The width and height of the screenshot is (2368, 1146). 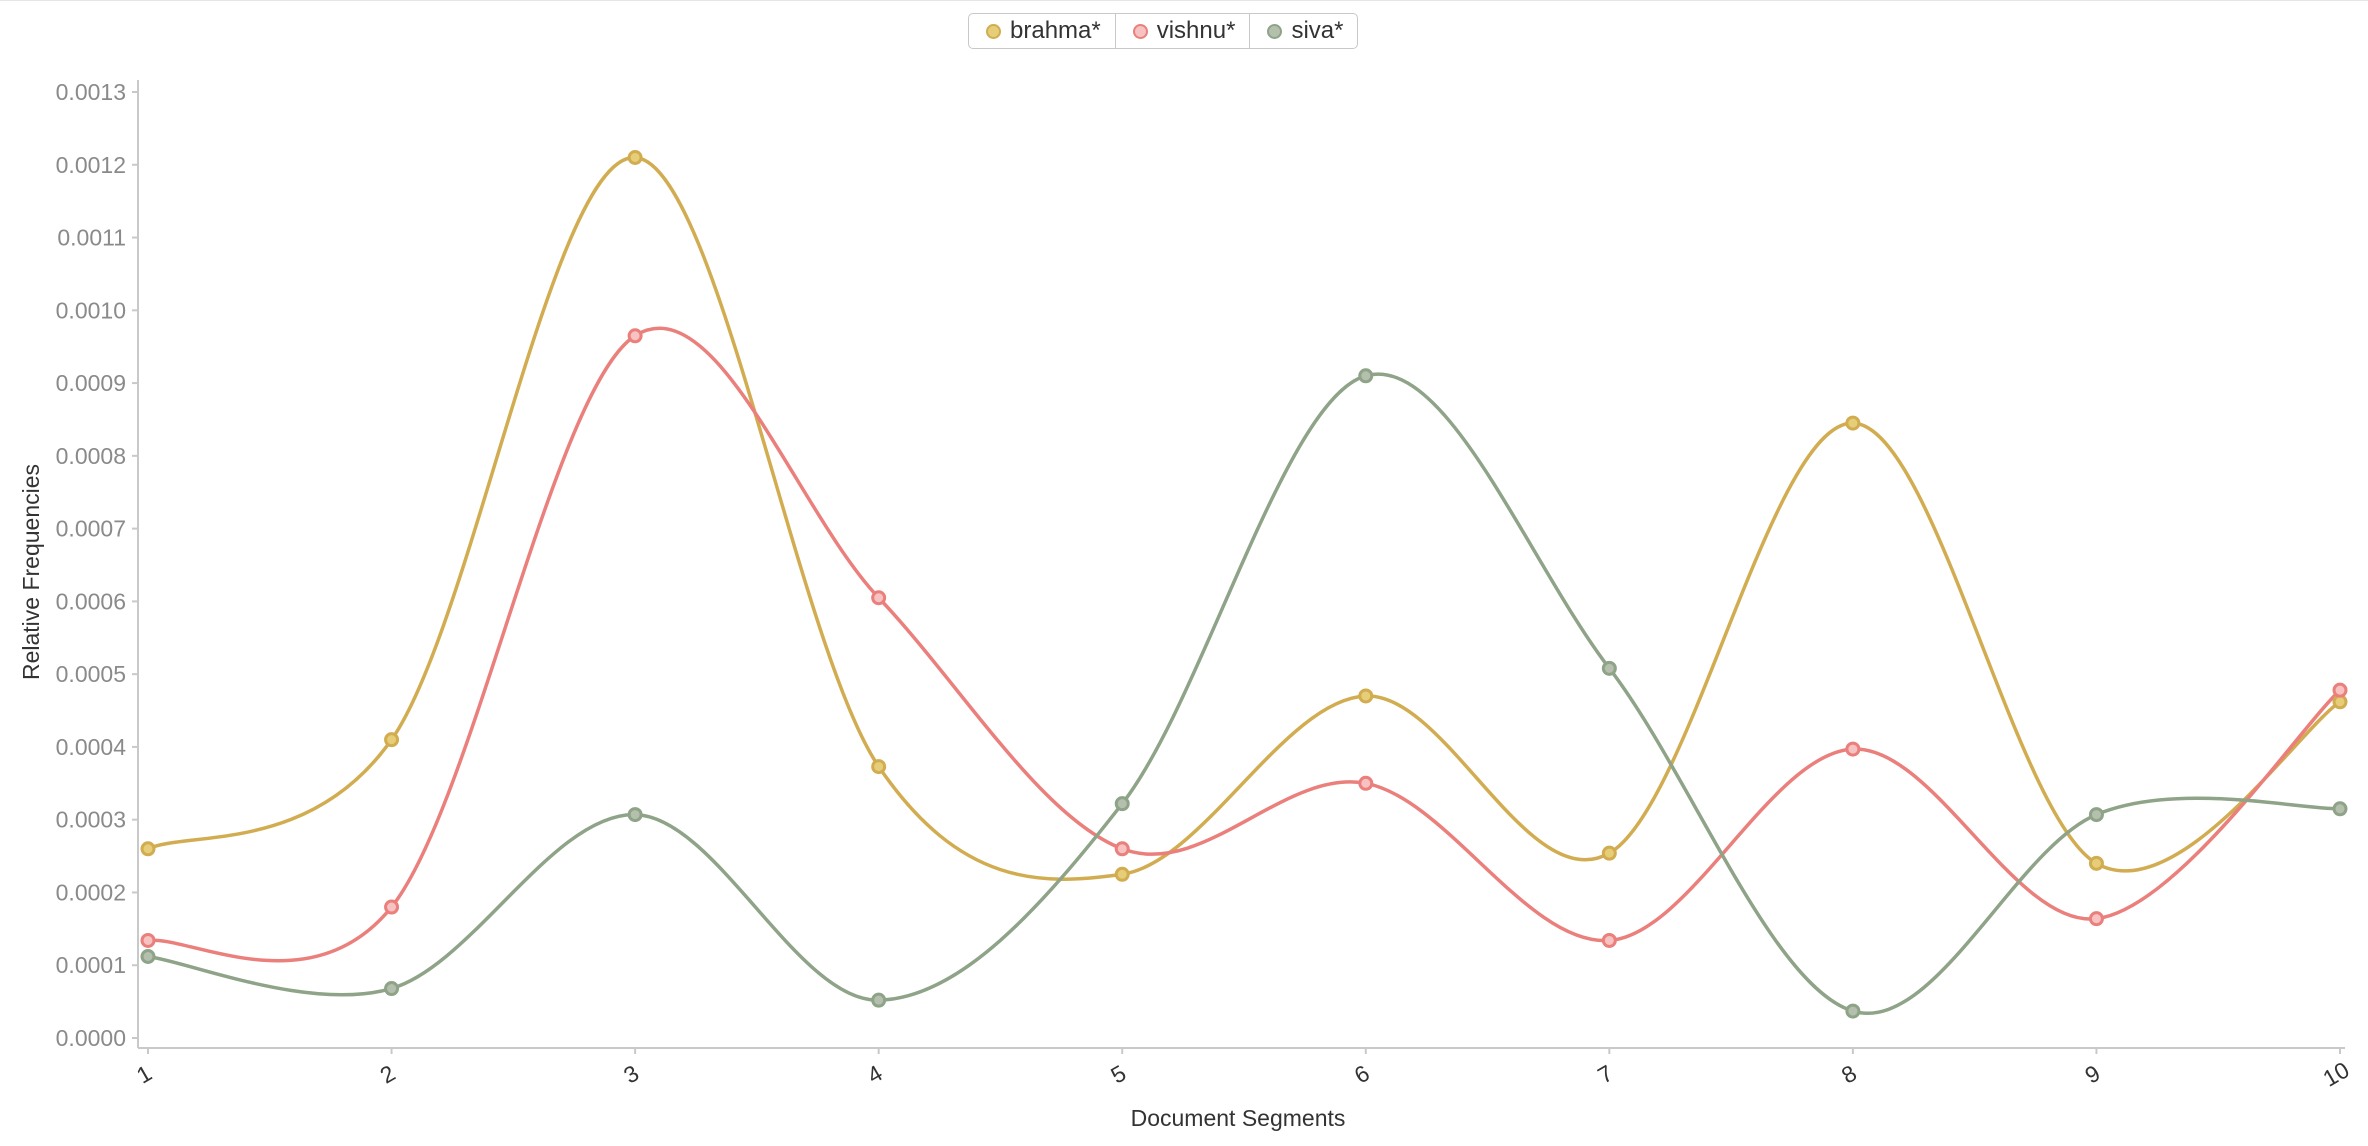 I want to click on y-tick-label: 0.0010, so click(x=91, y=310).